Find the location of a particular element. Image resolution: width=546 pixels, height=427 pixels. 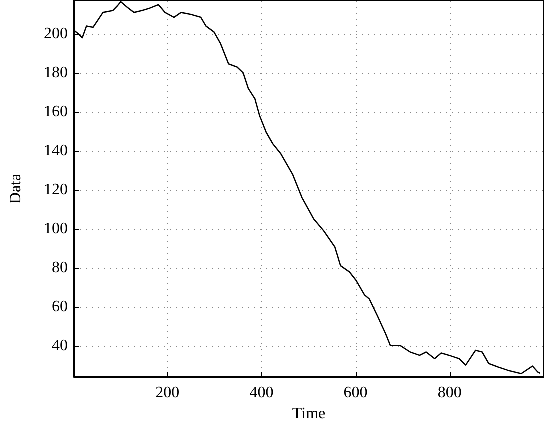

y-tick-label: 120 is located at coordinates (56, 189).